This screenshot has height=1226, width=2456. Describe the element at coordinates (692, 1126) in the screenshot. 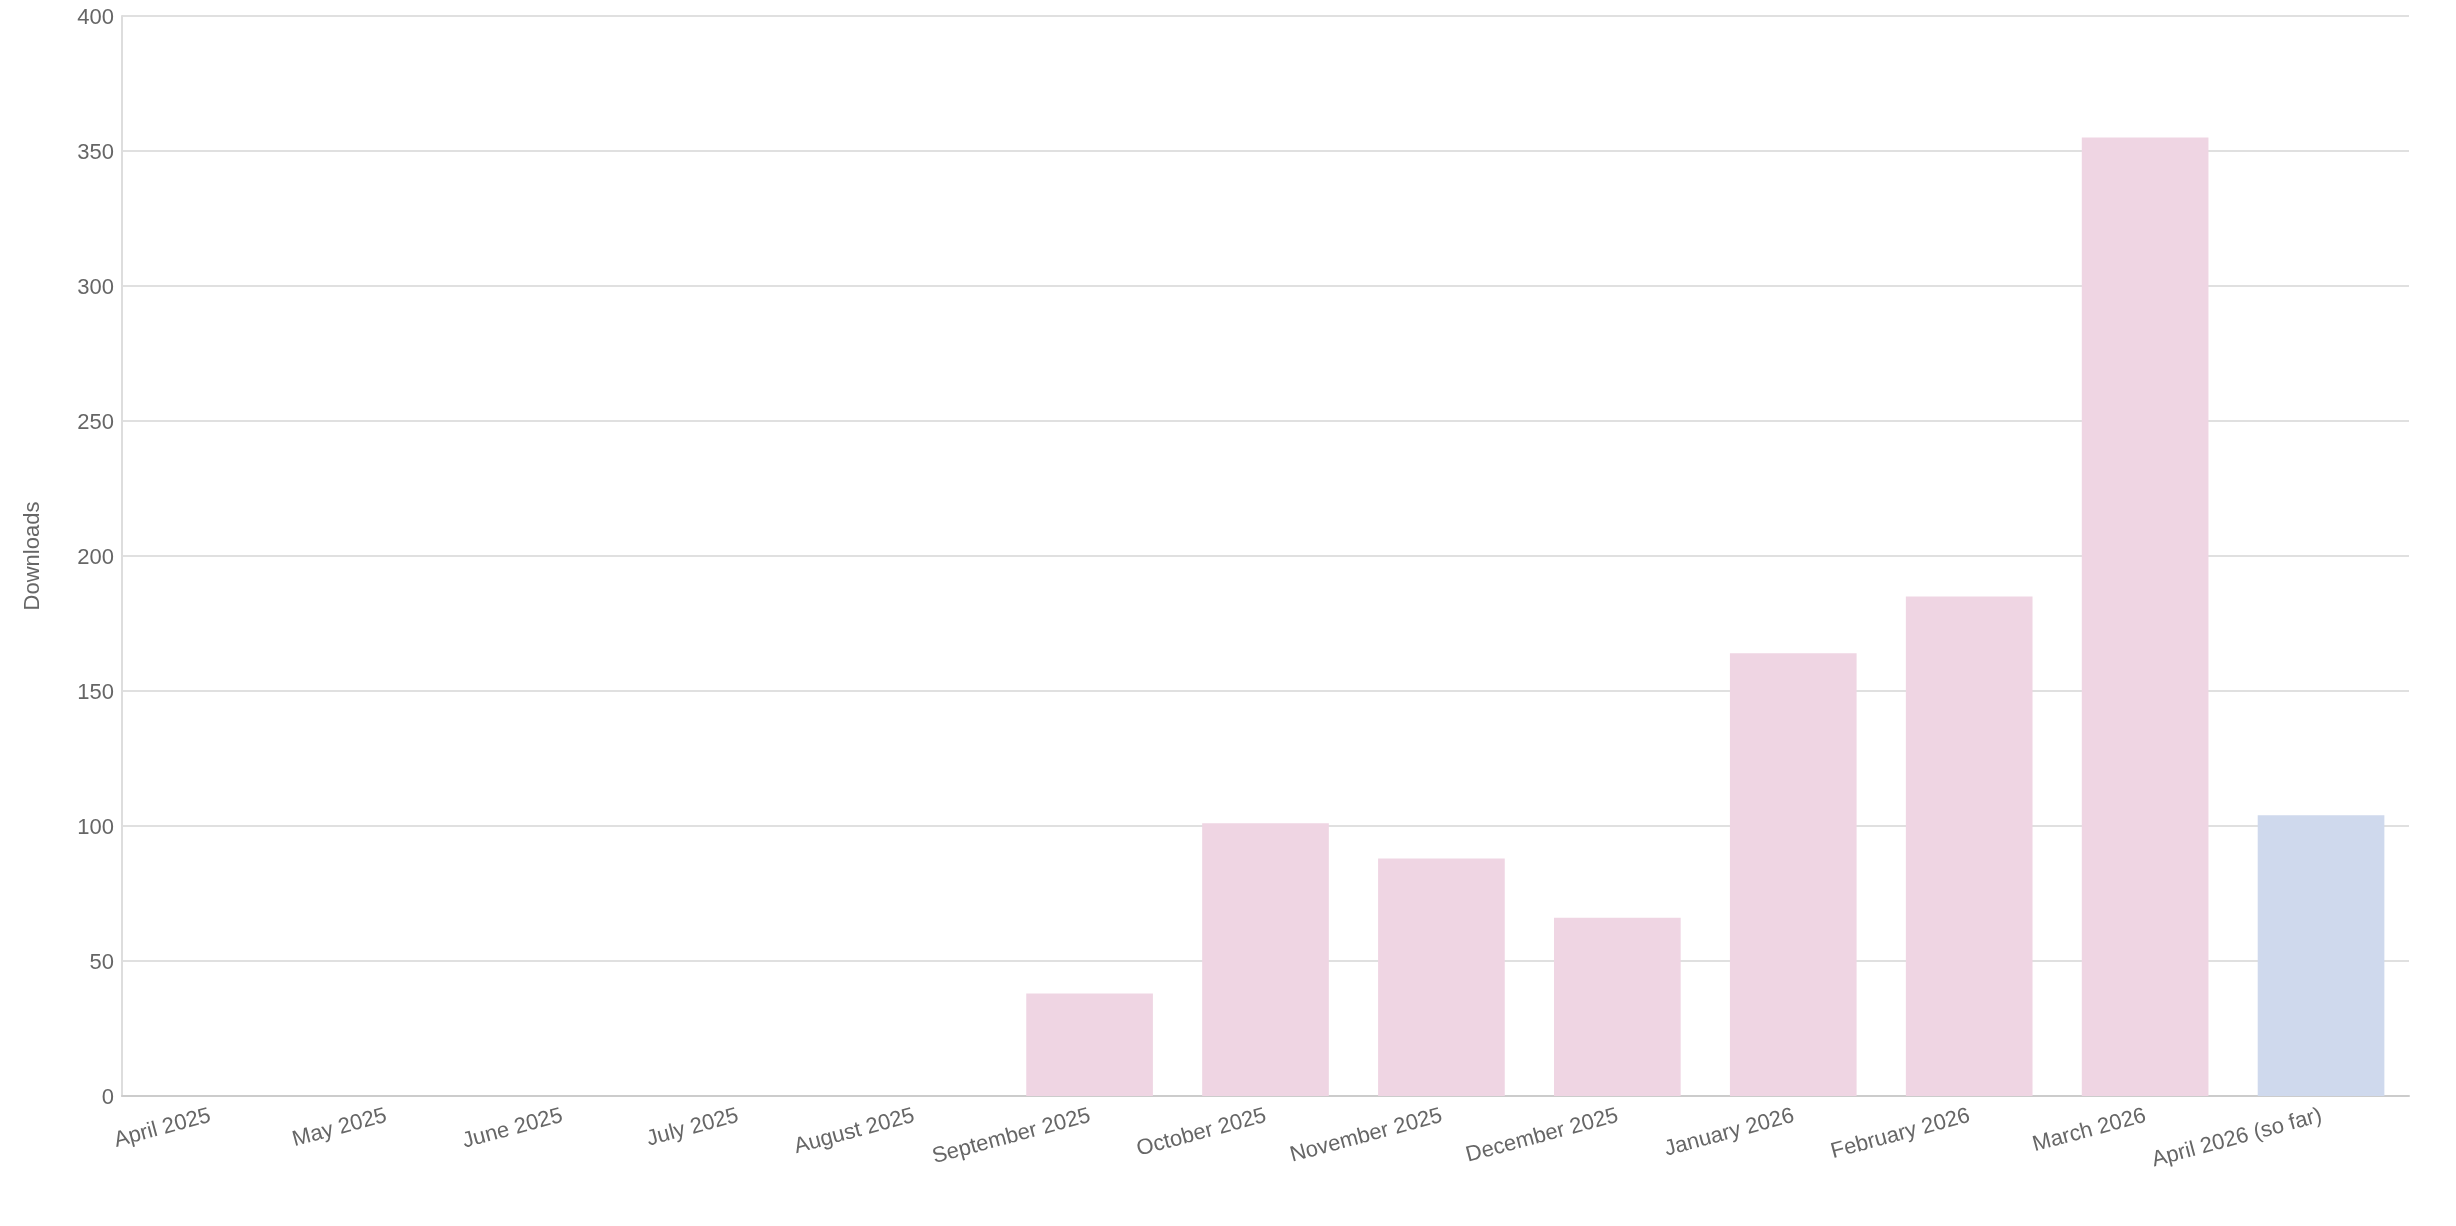

I see `x-tick-label: July 2025` at that location.